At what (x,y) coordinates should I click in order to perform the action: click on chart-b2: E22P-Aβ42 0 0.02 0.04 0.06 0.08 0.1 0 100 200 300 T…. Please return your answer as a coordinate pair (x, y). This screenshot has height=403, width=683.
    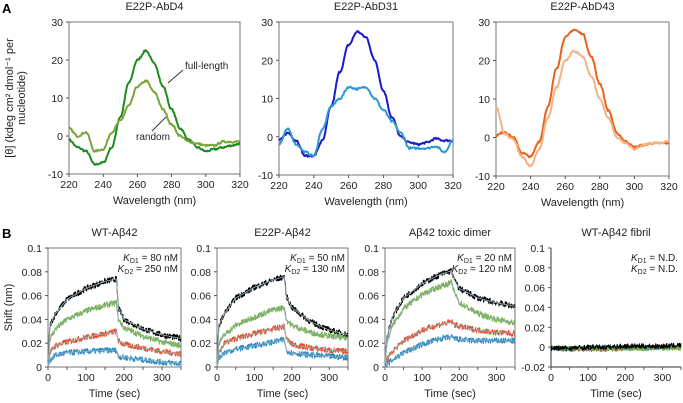
    Looking at the image, I should click on (270, 313).